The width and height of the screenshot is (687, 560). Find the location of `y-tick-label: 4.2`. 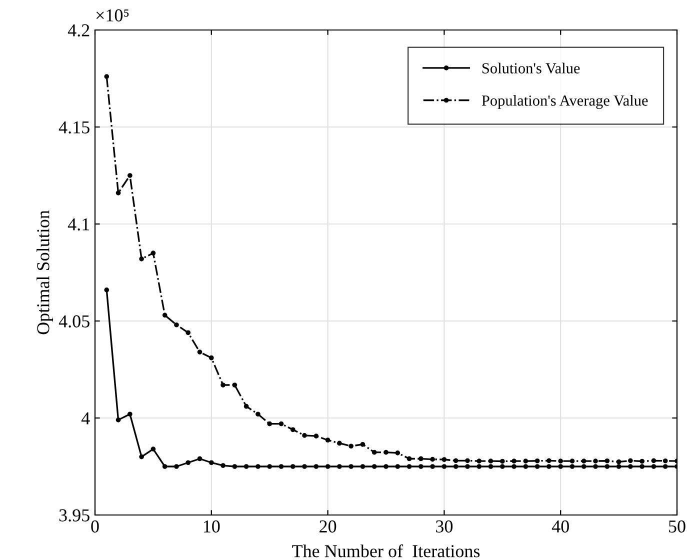

y-tick-label: 4.2 is located at coordinates (79, 30).